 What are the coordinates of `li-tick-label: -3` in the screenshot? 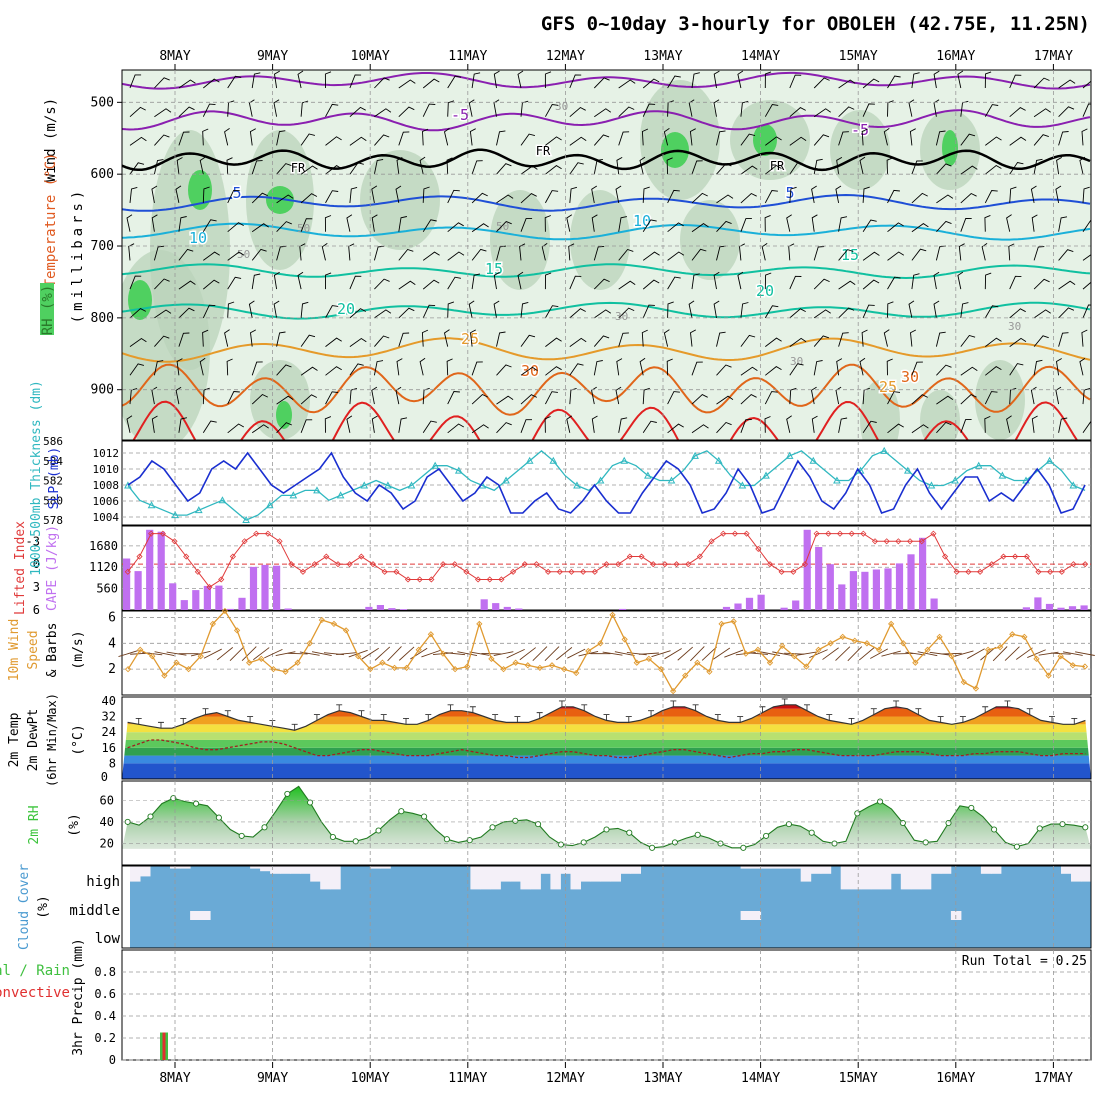 It's located at (33, 541).